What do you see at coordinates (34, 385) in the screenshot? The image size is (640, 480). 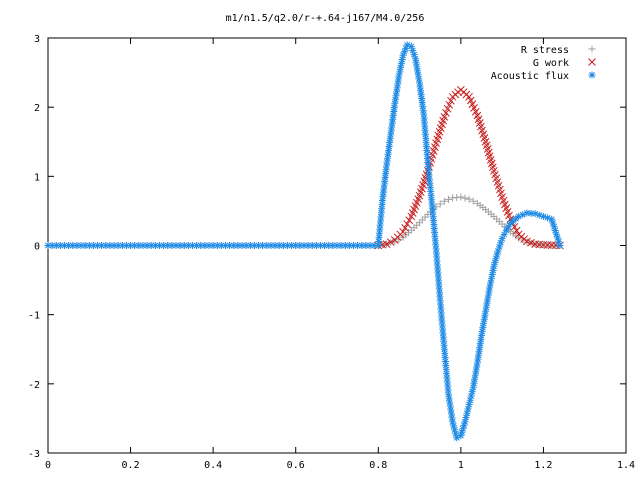 I see `y-tick-label: -2` at bounding box center [34, 385].